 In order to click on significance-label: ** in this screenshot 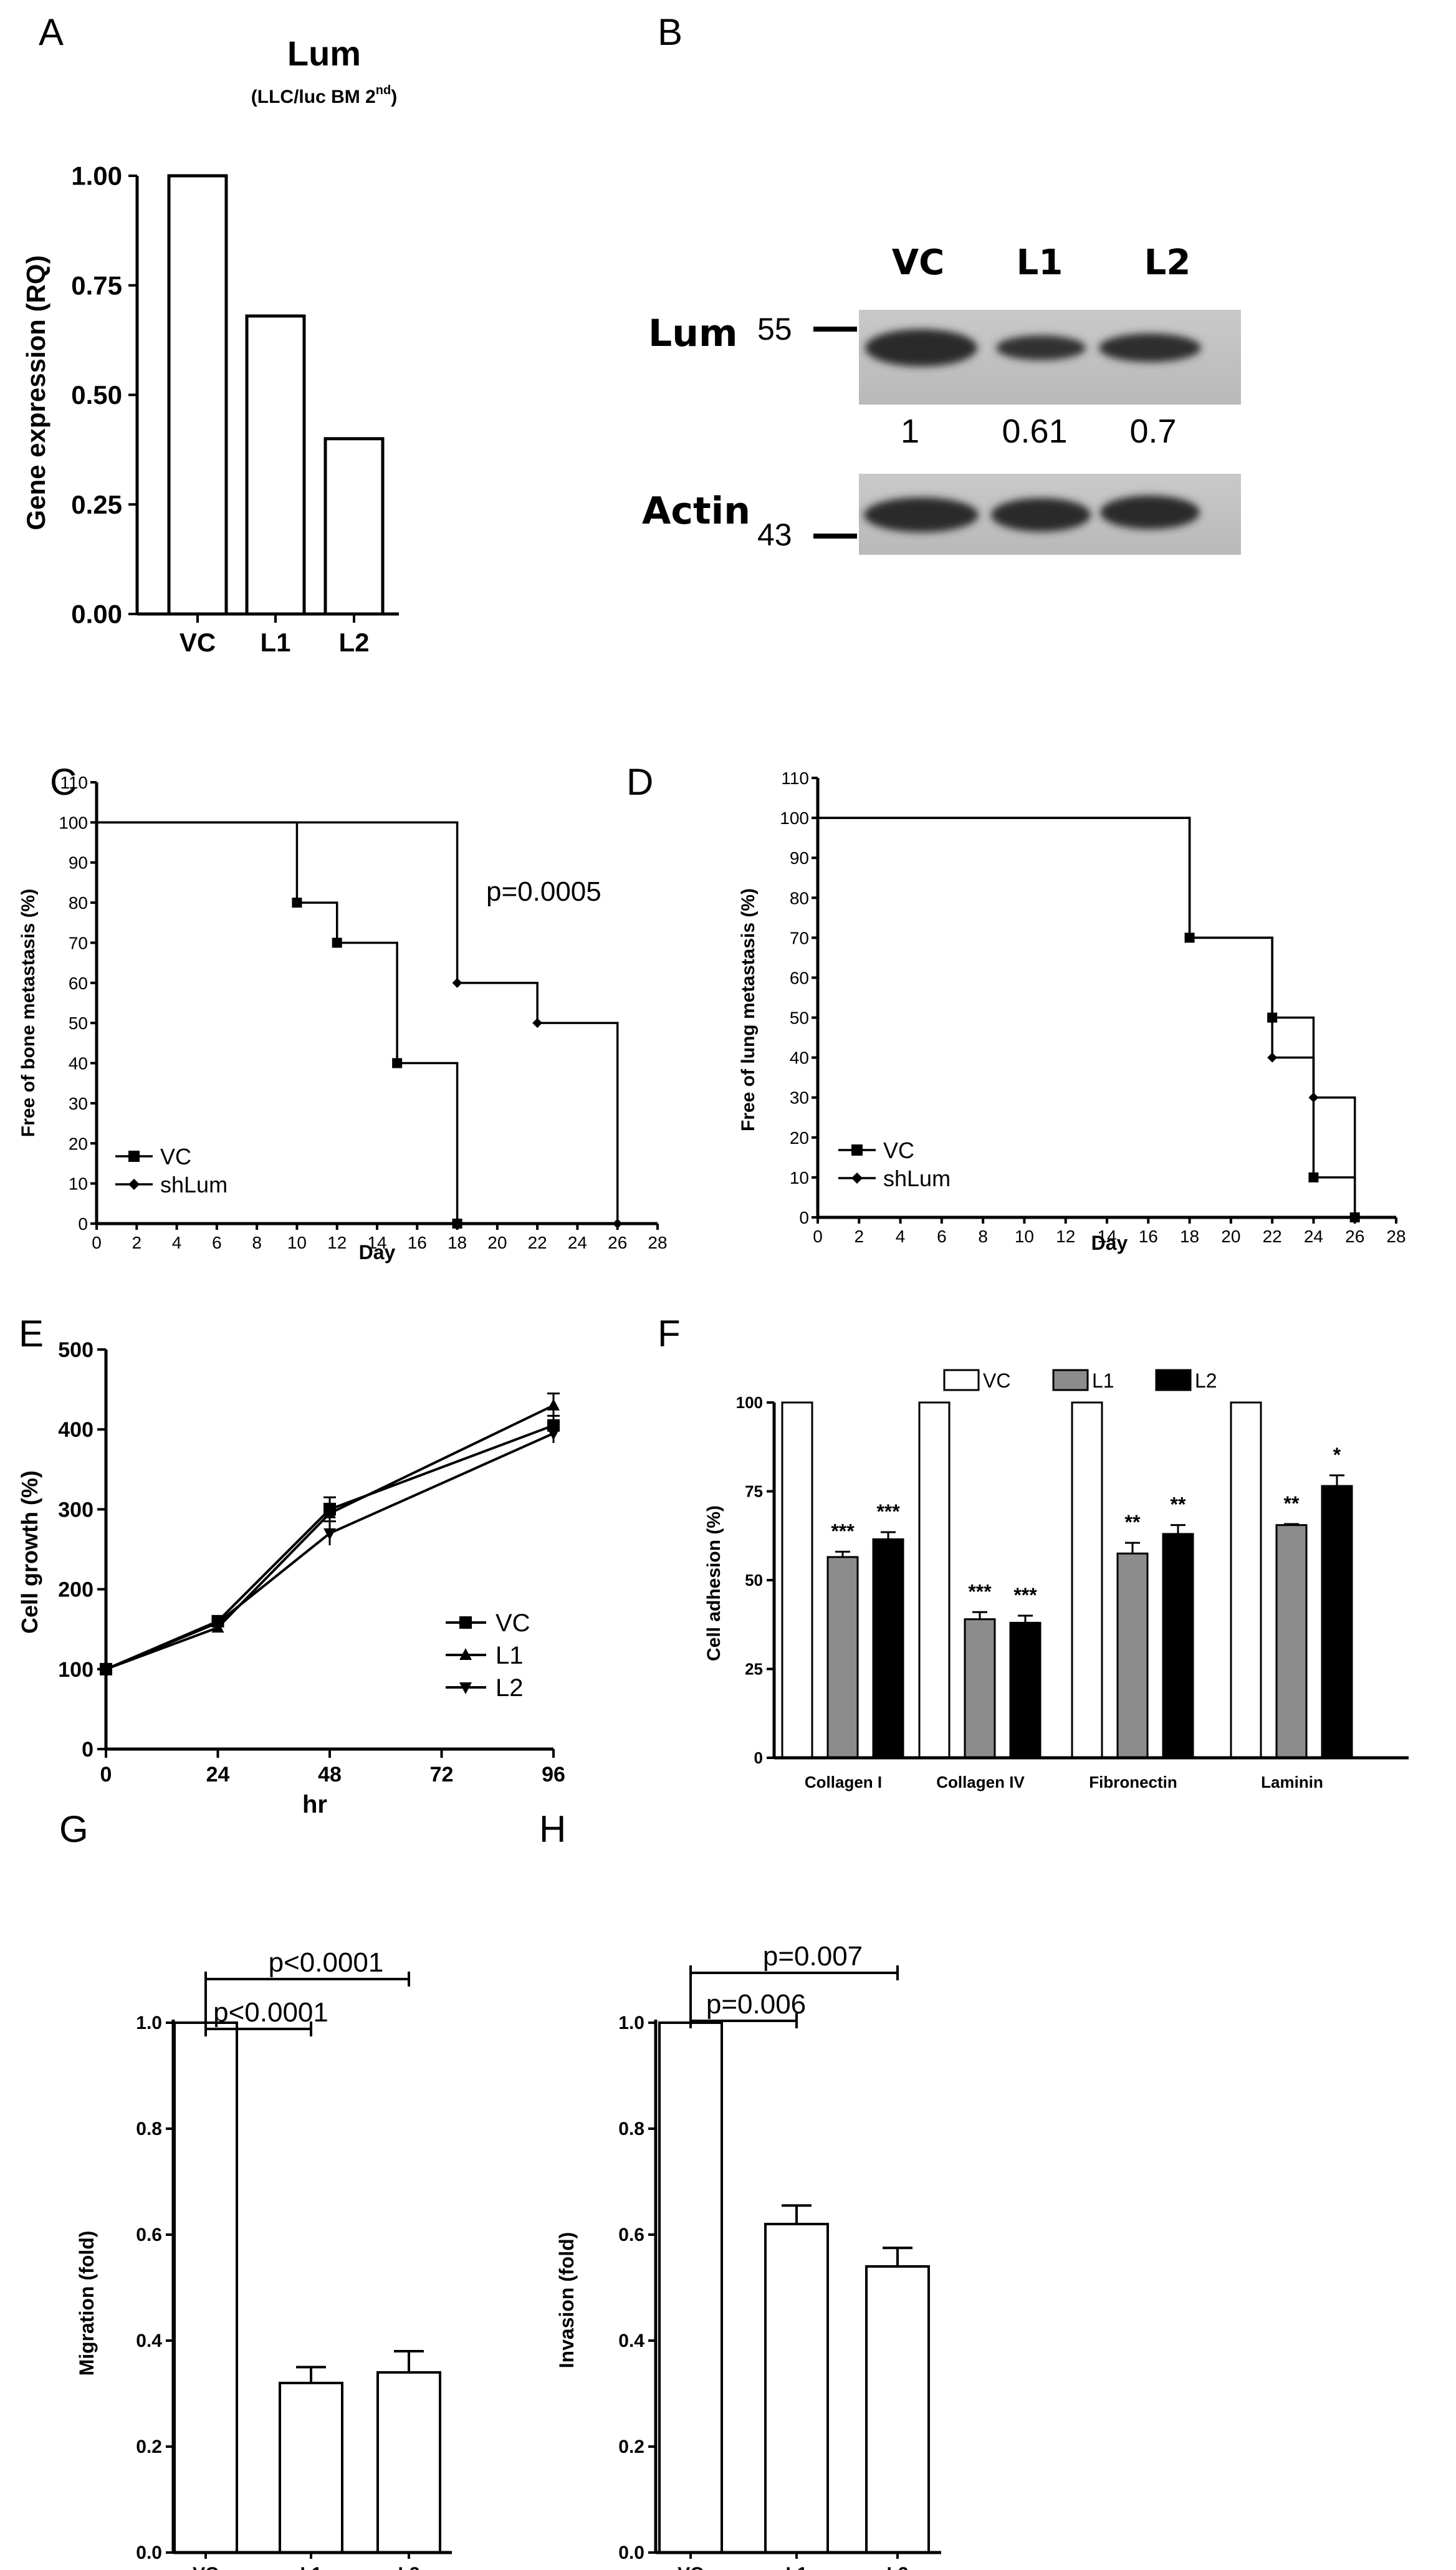, I will do `click(1292, 1503)`.